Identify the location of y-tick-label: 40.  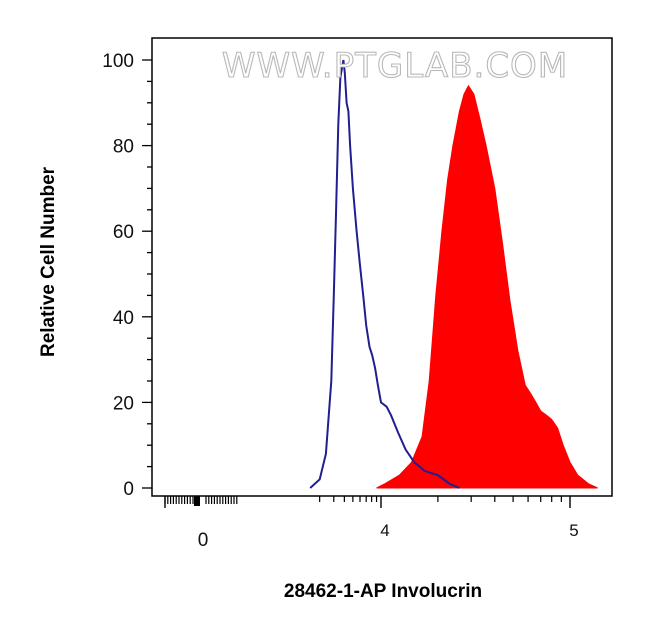
(123, 318).